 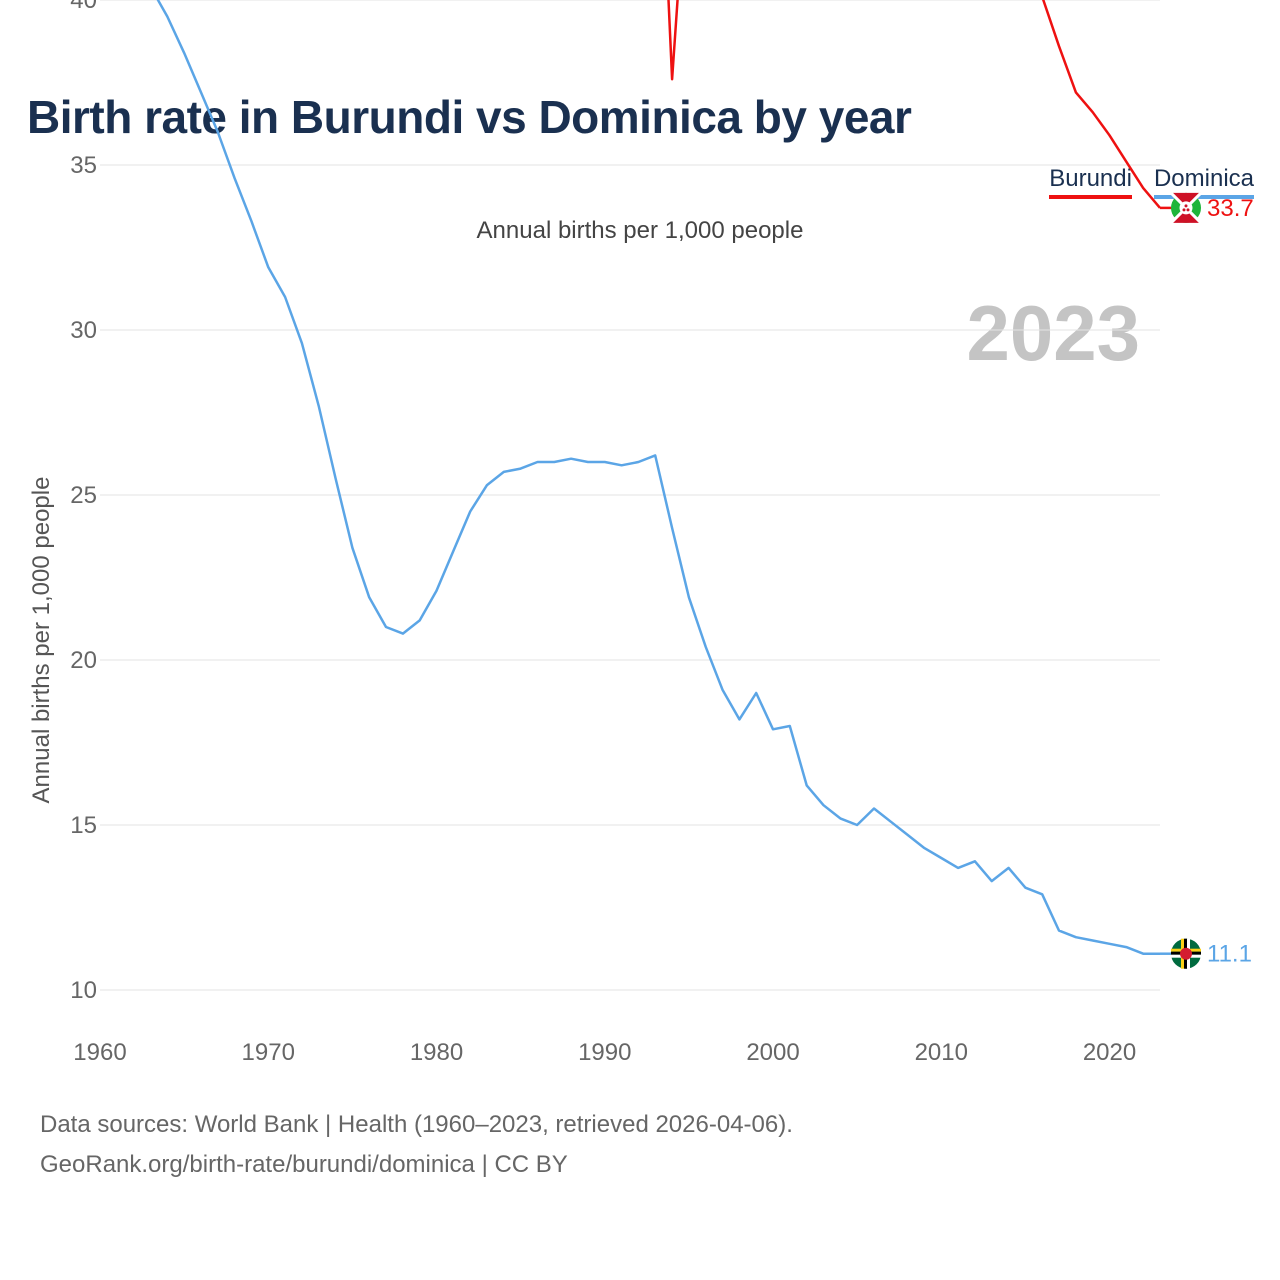 What do you see at coordinates (1053, 333) in the screenshot?
I see `year-watermark: 2023` at bounding box center [1053, 333].